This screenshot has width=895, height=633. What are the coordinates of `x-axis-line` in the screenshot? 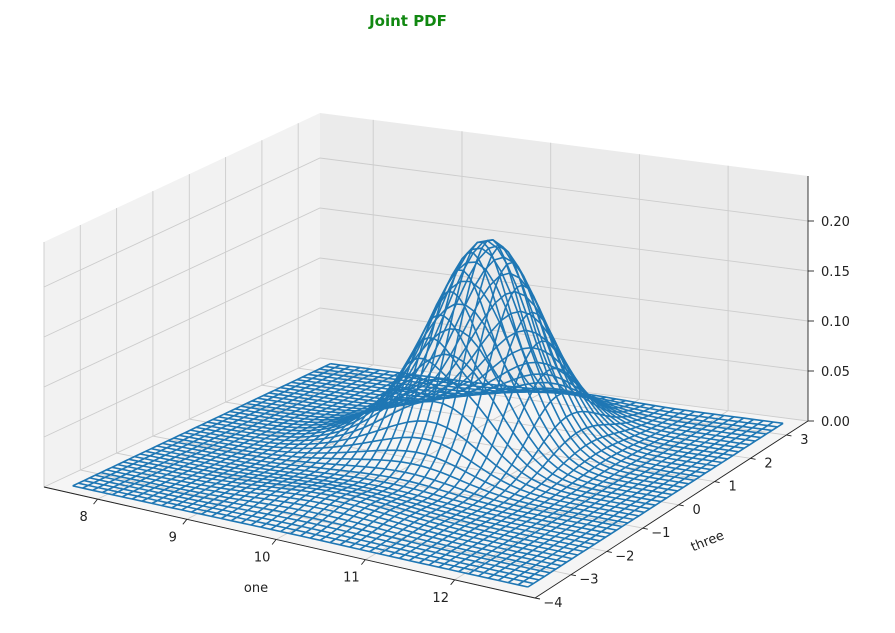 It's located at (289, 542).